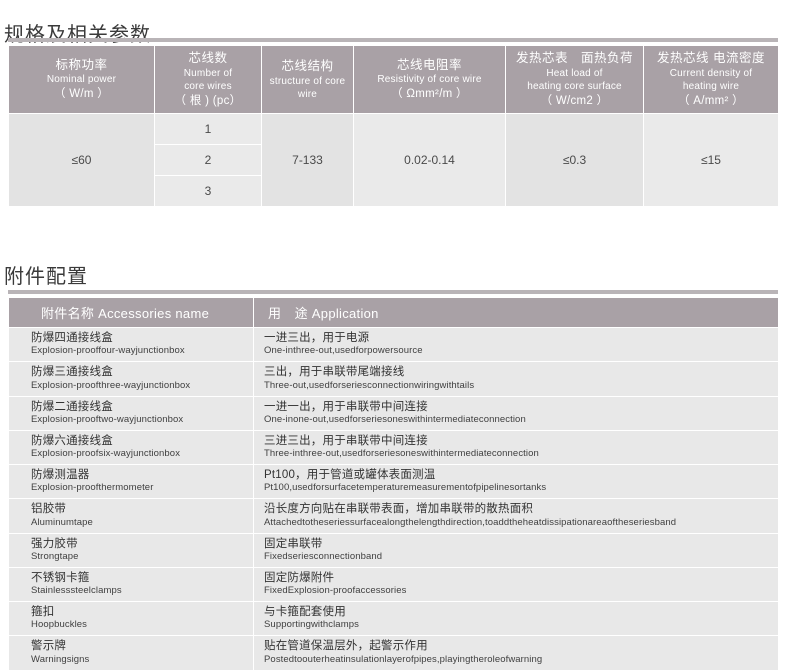 The image size is (790, 671). Describe the element at coordinates (81, 159) in the screenshot. I see `spec-value-nominal-power: ≤60` at that location.